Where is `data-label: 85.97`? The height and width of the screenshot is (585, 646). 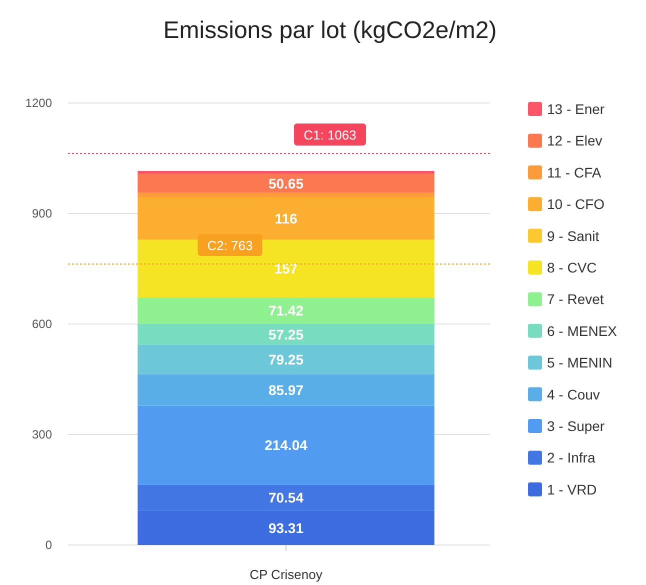 data-label: 85.97 is located at coordinates (286, 390).